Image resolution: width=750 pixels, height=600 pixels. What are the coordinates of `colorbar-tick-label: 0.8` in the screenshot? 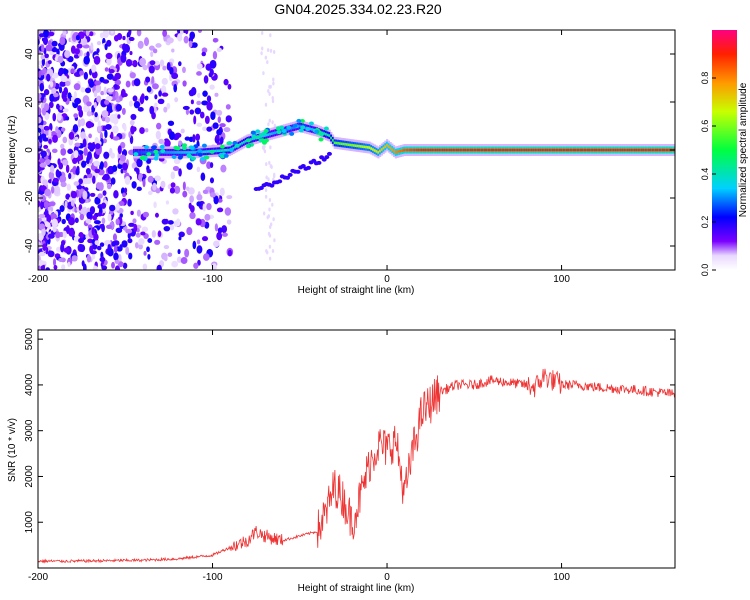 It's located at (705, 78).